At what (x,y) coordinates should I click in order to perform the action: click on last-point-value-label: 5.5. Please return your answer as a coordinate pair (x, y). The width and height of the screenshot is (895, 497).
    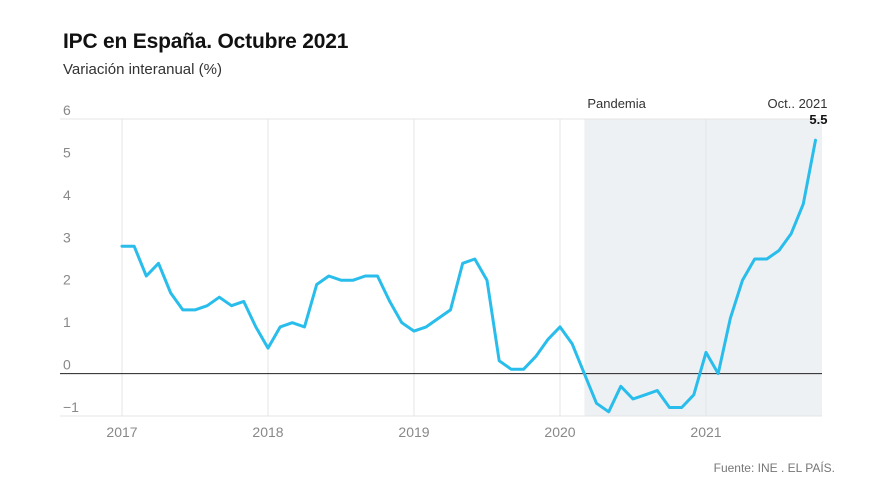
    Looking at the image, I should click on (818, 119).